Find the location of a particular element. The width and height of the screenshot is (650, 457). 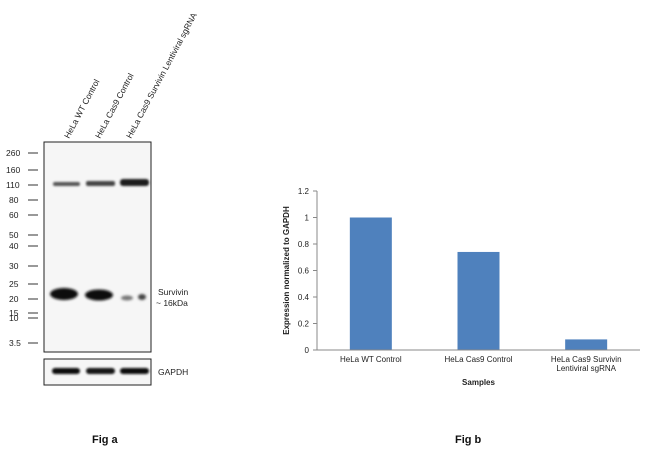

marker-15: 15 is located at coordinates (14, 313).